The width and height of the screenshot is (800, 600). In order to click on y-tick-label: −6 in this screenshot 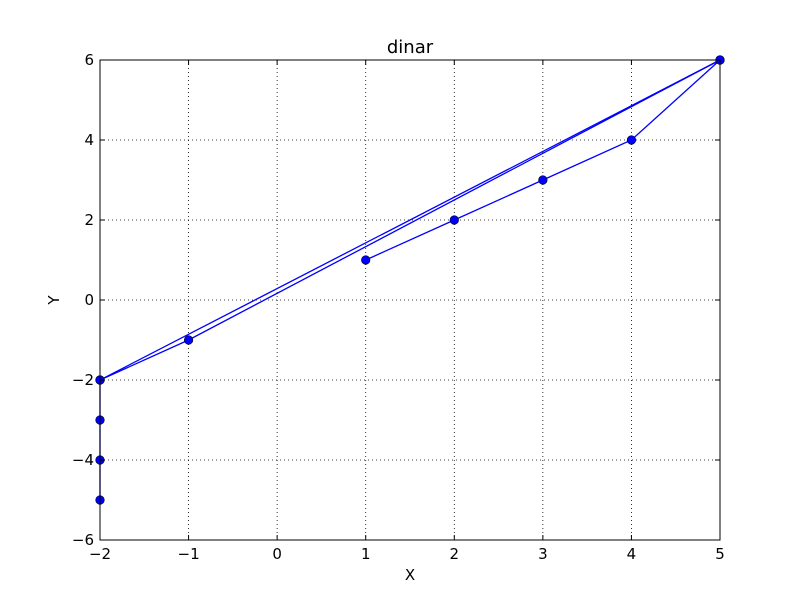, I will do `click(83, 540)`.